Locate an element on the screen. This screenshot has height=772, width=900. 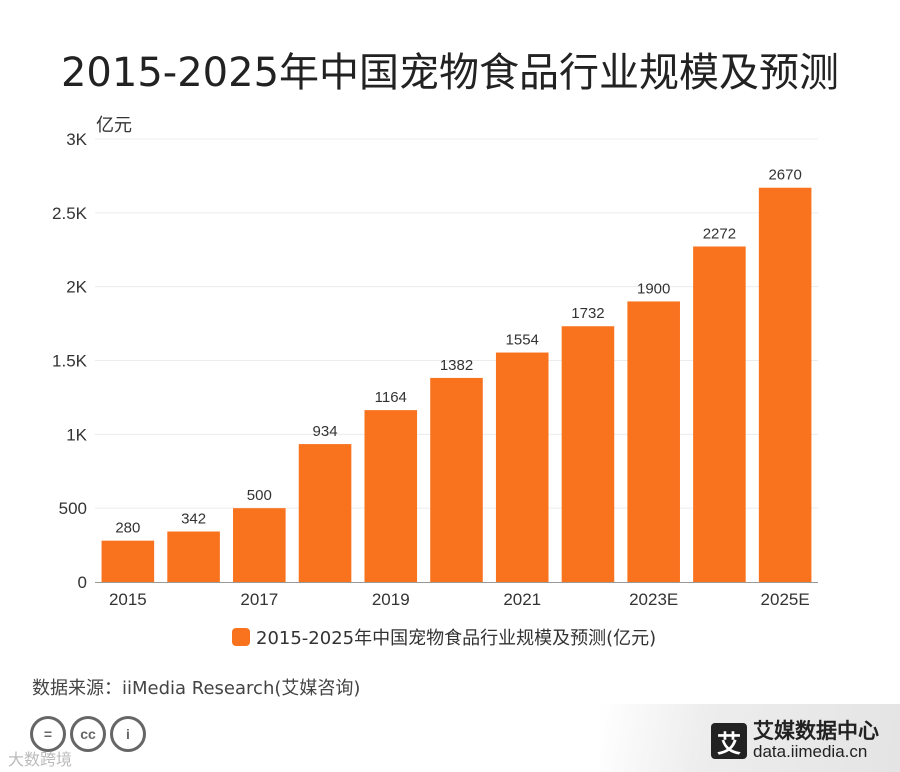
license-icons: = cc i is located at coordinates (88, 734).